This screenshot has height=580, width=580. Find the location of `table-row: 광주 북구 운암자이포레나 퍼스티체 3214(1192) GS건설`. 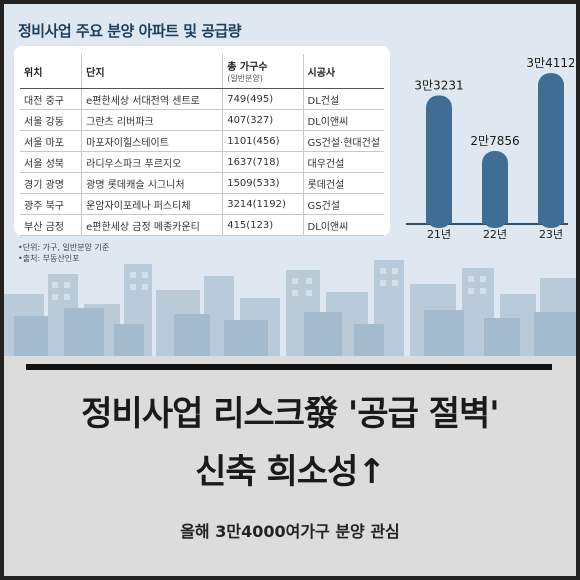

table-row: 광주 북구 운암자이포레나 퍼스티체 3214(1192) GS건설 is located at coordinates (202, 204).